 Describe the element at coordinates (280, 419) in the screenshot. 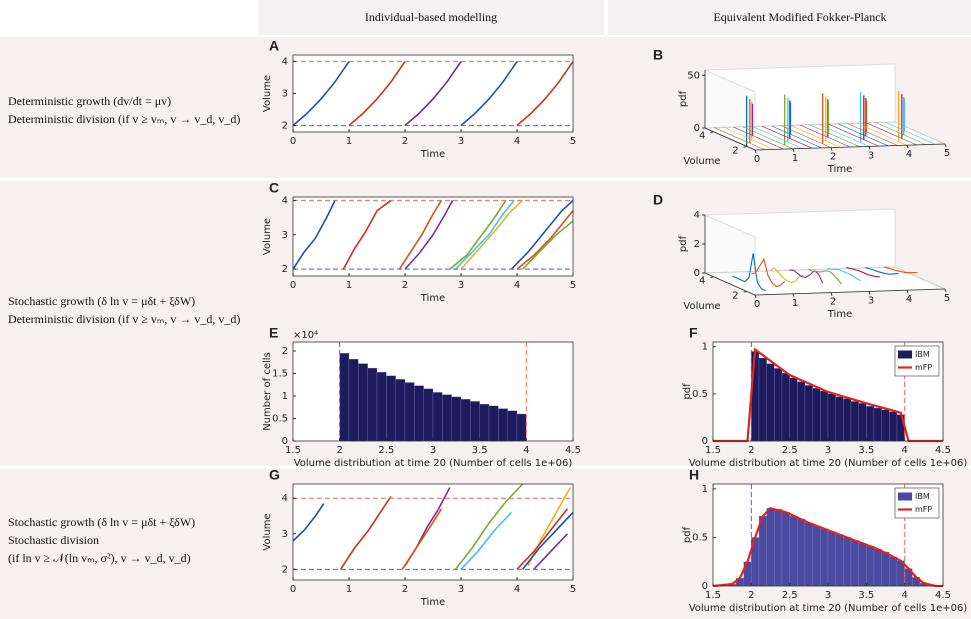

I see `y-tick-label: 0.5` at that location.